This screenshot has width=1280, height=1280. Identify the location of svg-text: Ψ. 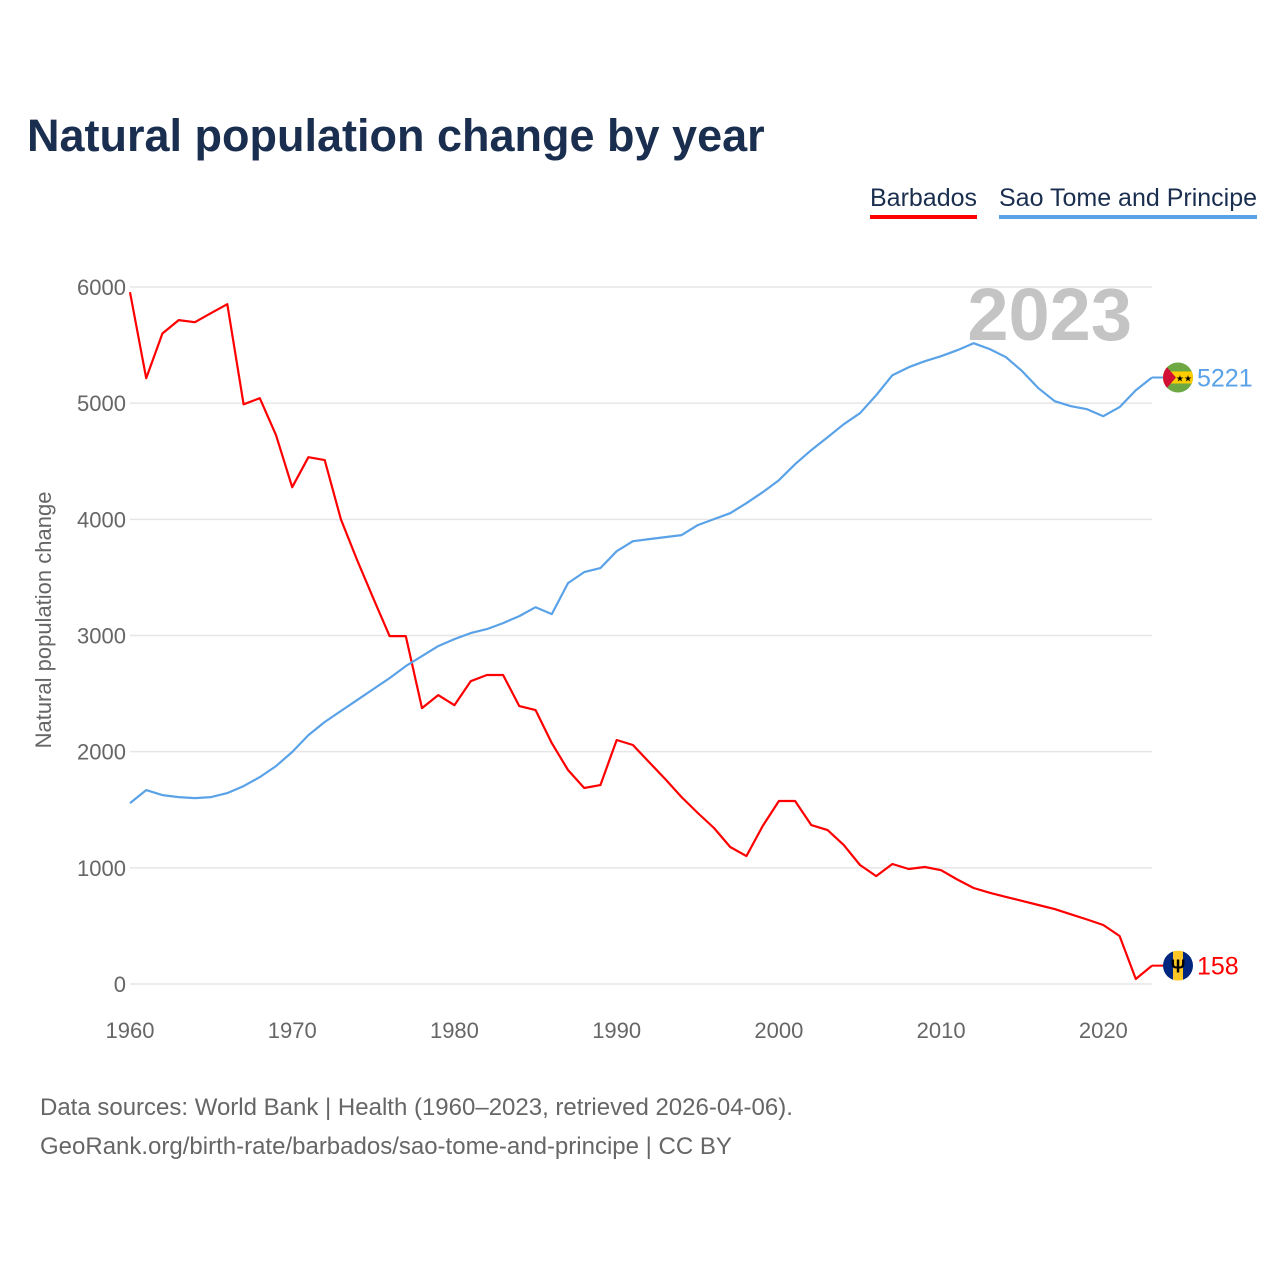
(1178, 967).